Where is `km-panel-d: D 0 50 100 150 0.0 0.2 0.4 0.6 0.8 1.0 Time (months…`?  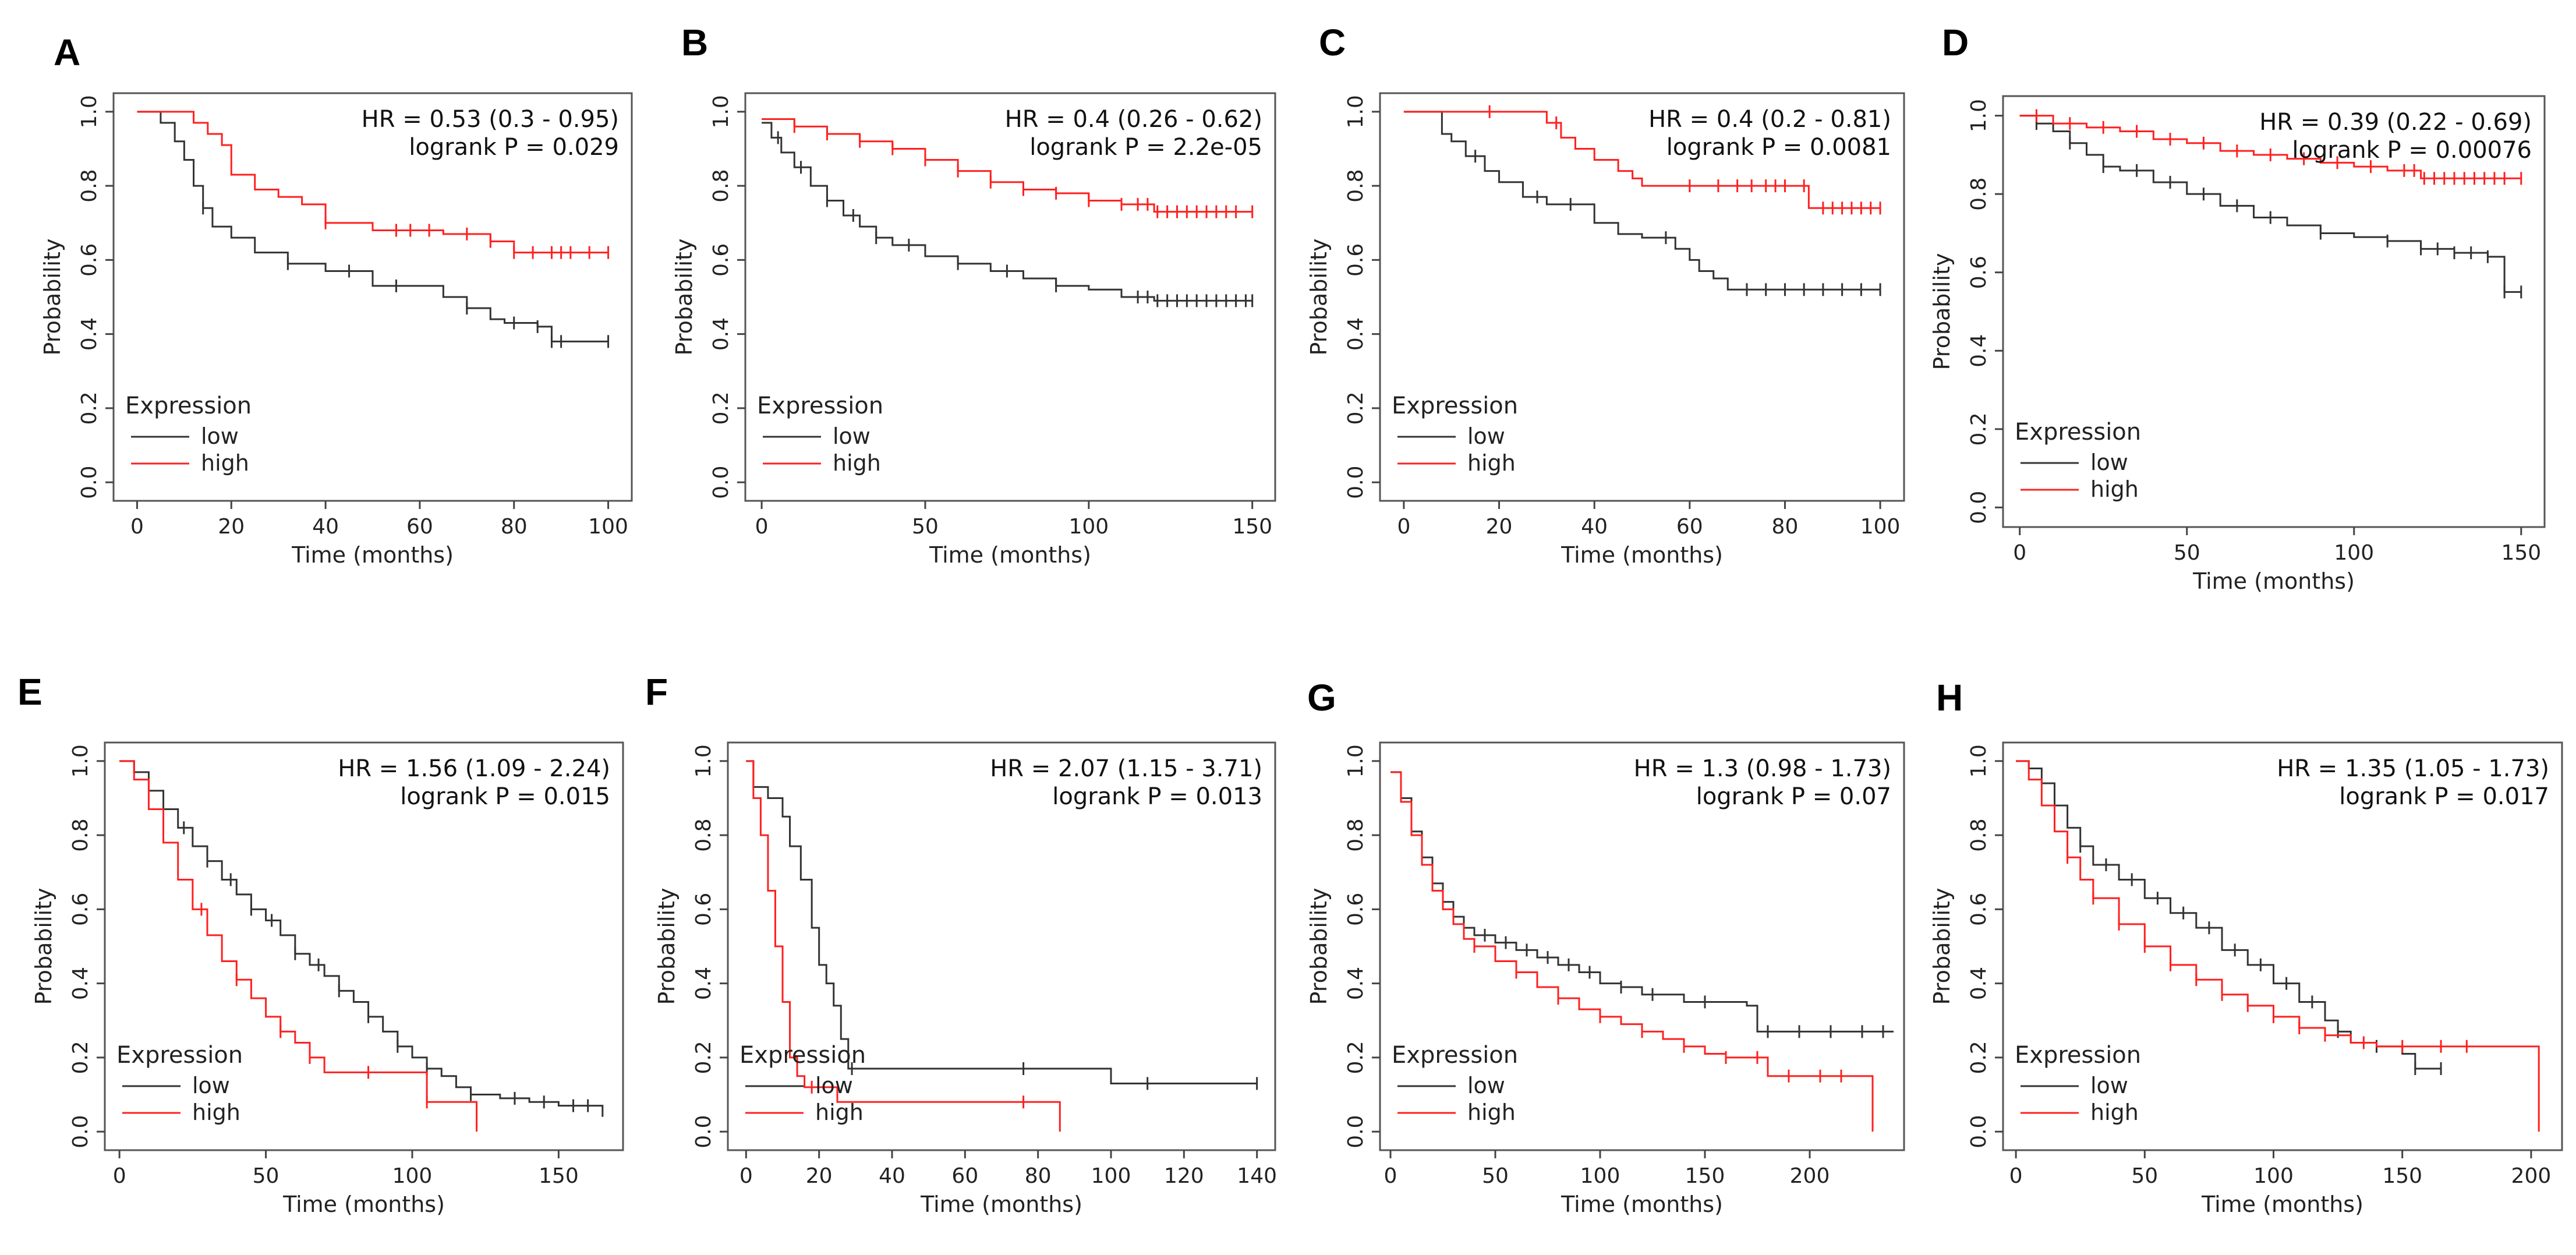
km-panel-d: D 0 50 100 150 0.0 0.2 0.4 0.6 0.8 1.0 Time (months… is located at coordinates (2237, 308).